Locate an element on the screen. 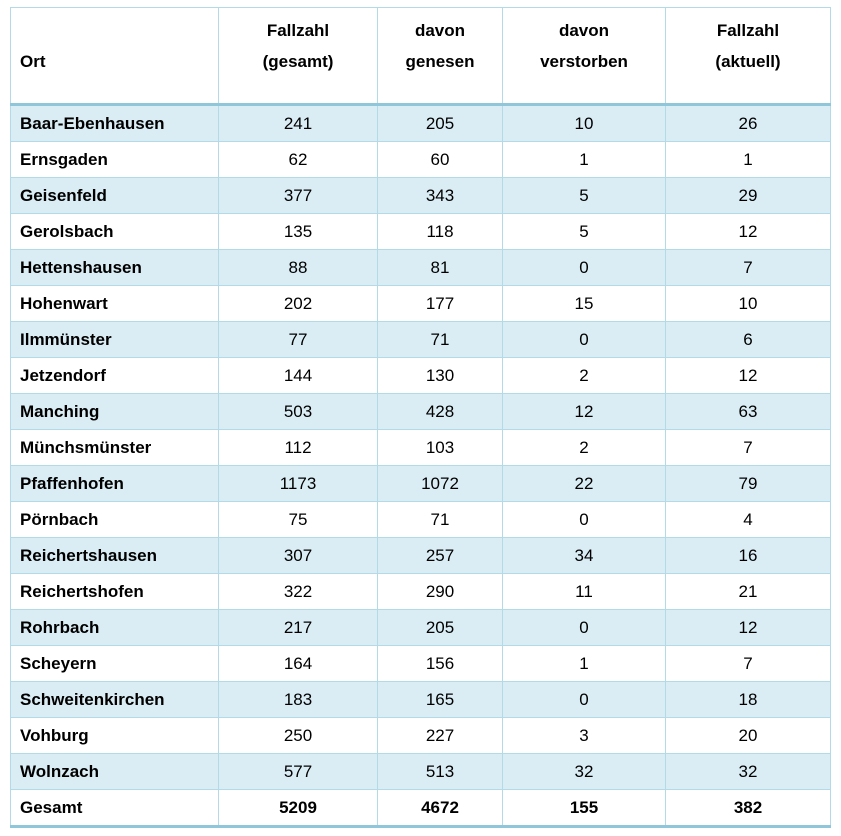 Image resolution: width=841 pixels, height=836 pixels. table-row: Wolnzach 577 513 32 32 is located at coordinates (420, 771).